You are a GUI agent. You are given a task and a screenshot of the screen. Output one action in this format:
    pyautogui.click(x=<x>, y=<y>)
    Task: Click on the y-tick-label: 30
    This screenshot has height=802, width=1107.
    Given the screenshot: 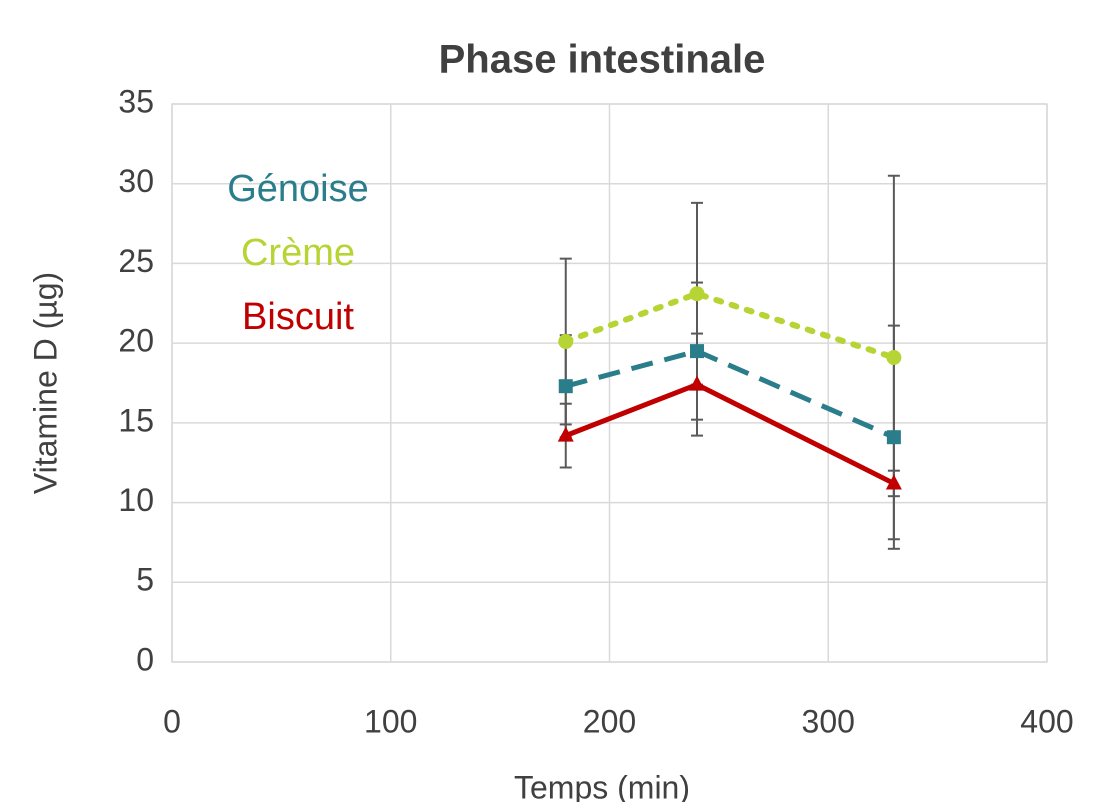 What is the action you would take?
    pyautogui.click(x=136, y=181)
    